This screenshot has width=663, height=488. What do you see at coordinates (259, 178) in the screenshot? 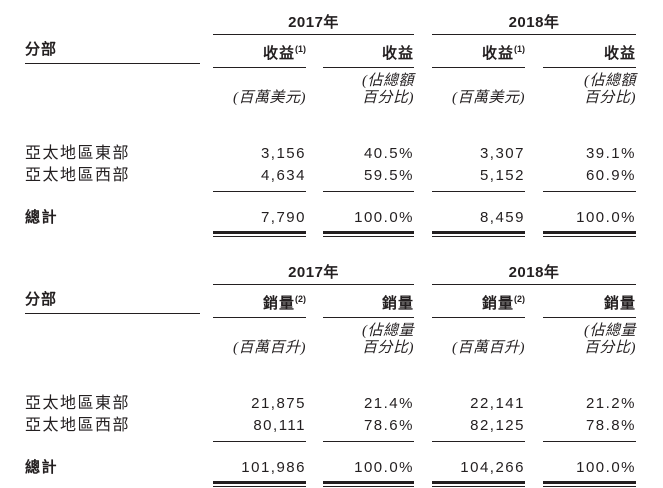
I see `cell-value: 4,634` at bounding box center [259, 178].